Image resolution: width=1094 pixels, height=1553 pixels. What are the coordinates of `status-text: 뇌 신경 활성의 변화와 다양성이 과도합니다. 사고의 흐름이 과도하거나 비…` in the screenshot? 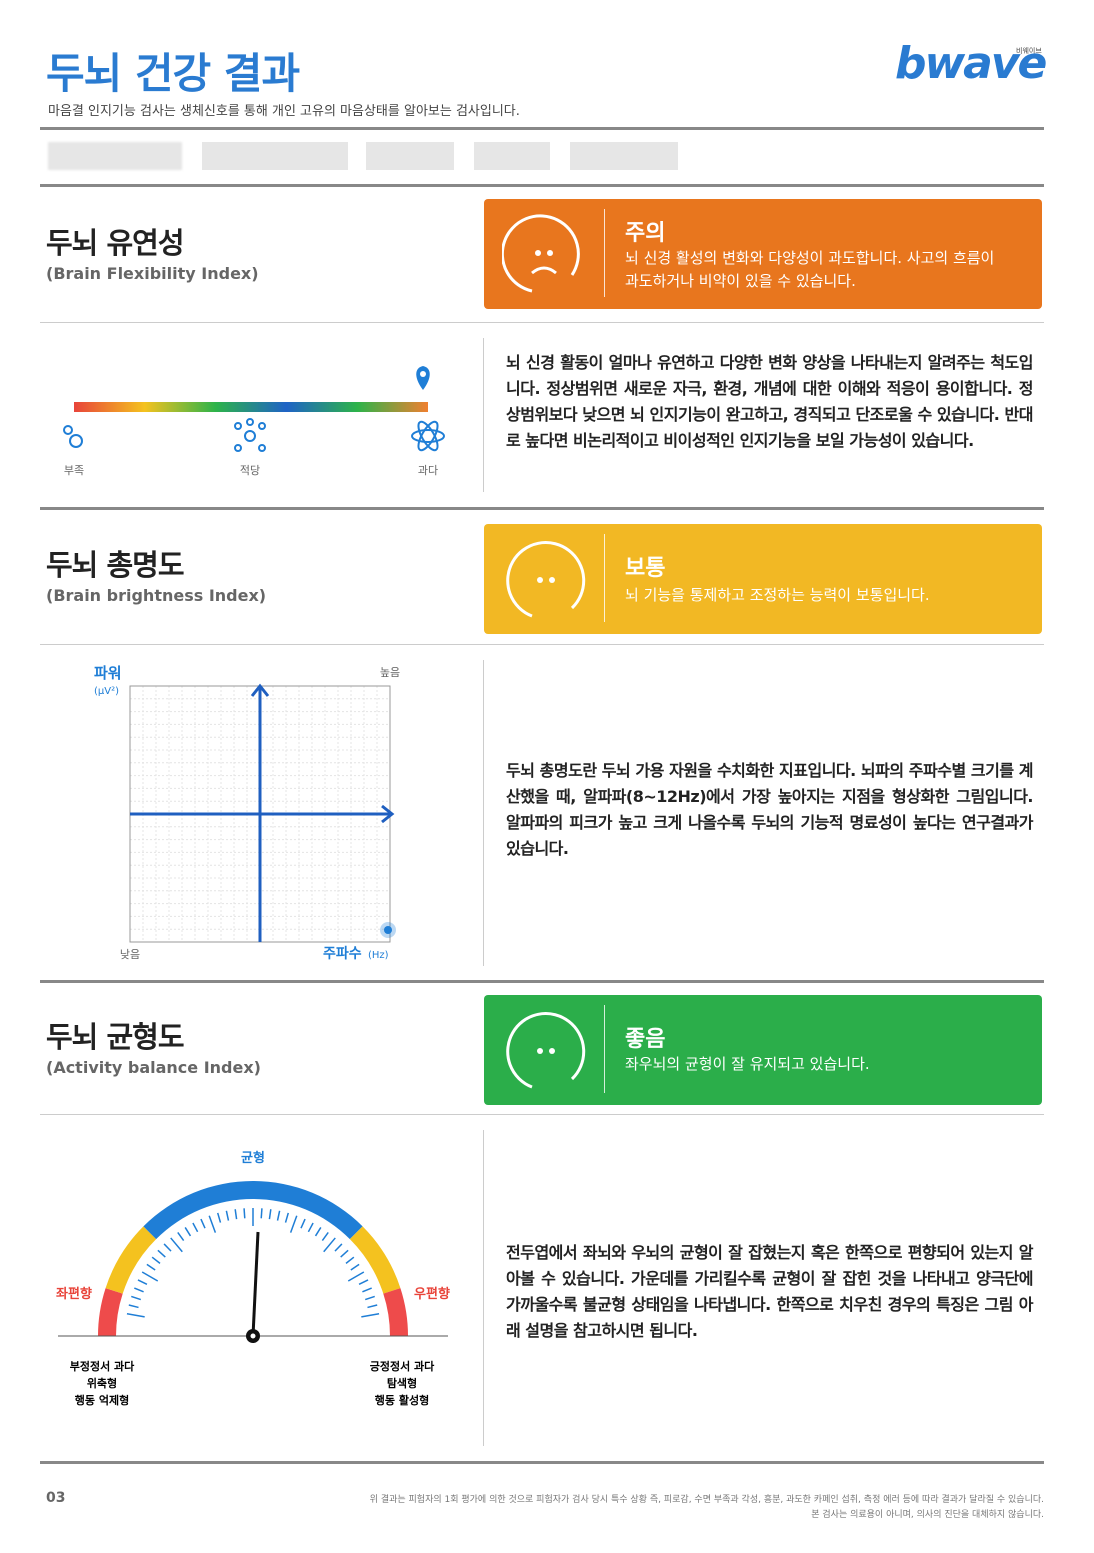 It's located at (810, 269).